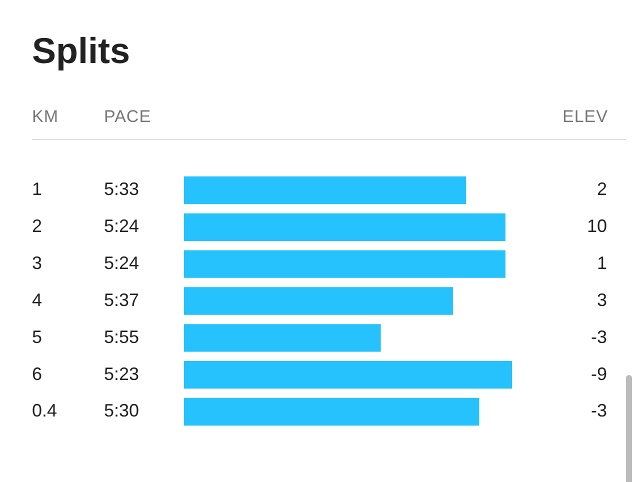 The image size is (640, 482). Describe the element at coordinates (45, 117) in the screenshot. I see `y-axis-title: KM` at that location.